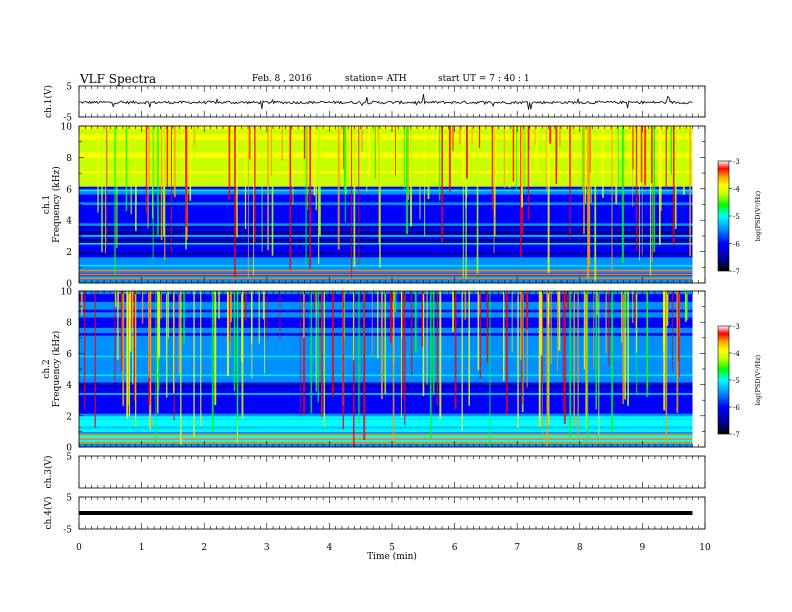  What do you see at coordinates (736, 354) in the screenshot?
I see `colorbar-tick-label: -4` at bounding box center [736, 354].